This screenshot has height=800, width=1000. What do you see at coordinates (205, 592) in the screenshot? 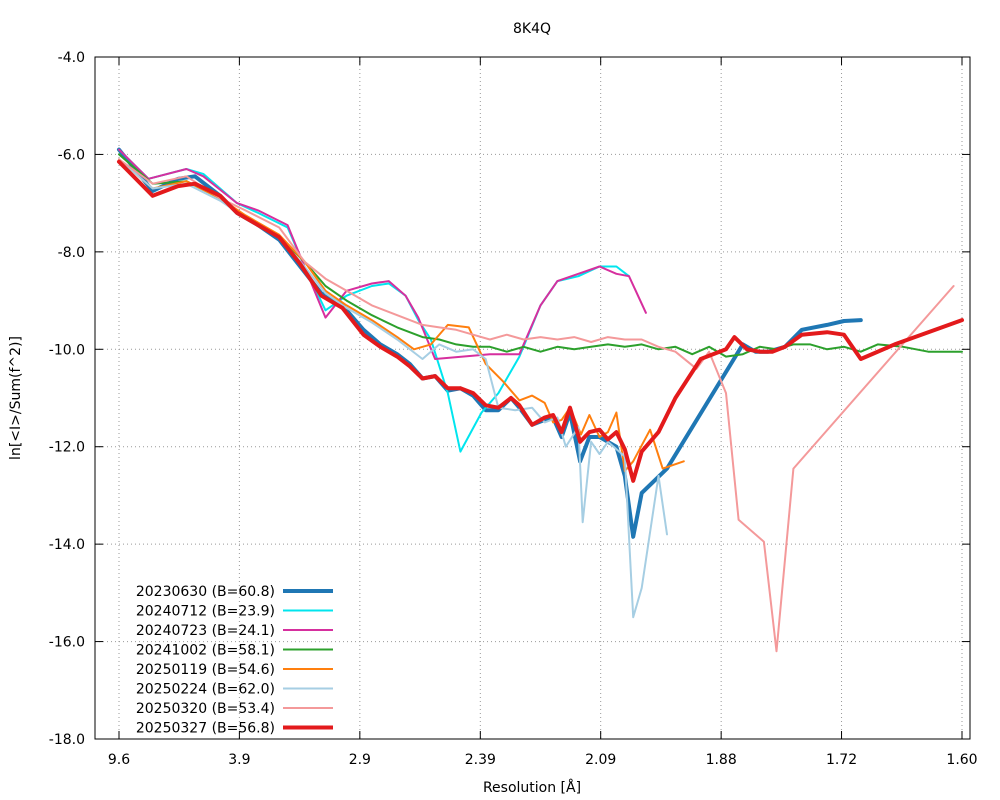
I see `legend-label: 20230630 (B=60.8)` at bounding box center [205, 592].